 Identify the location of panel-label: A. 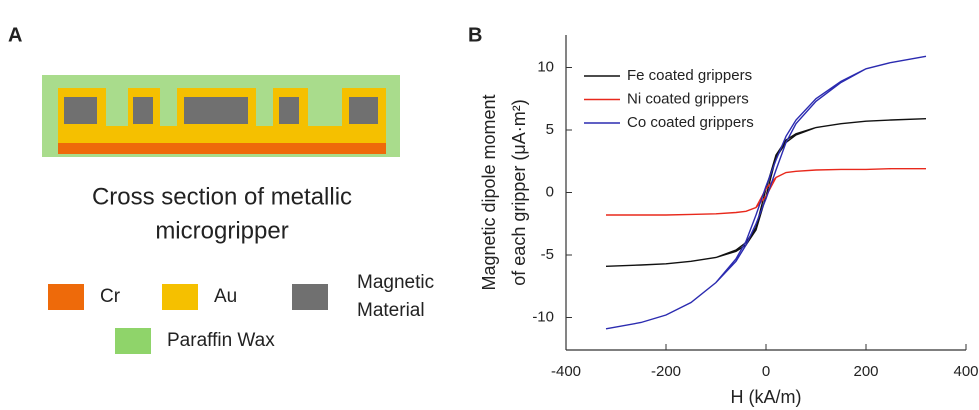
(15, 35).